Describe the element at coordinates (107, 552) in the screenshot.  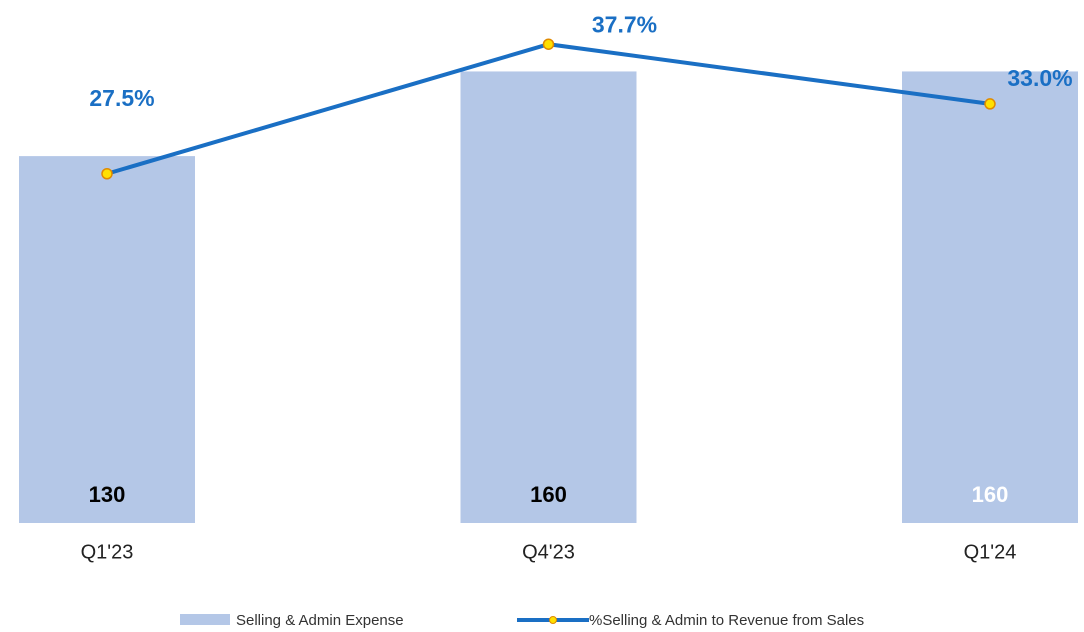
I see `x-tick-label: Q1'23` at that location.